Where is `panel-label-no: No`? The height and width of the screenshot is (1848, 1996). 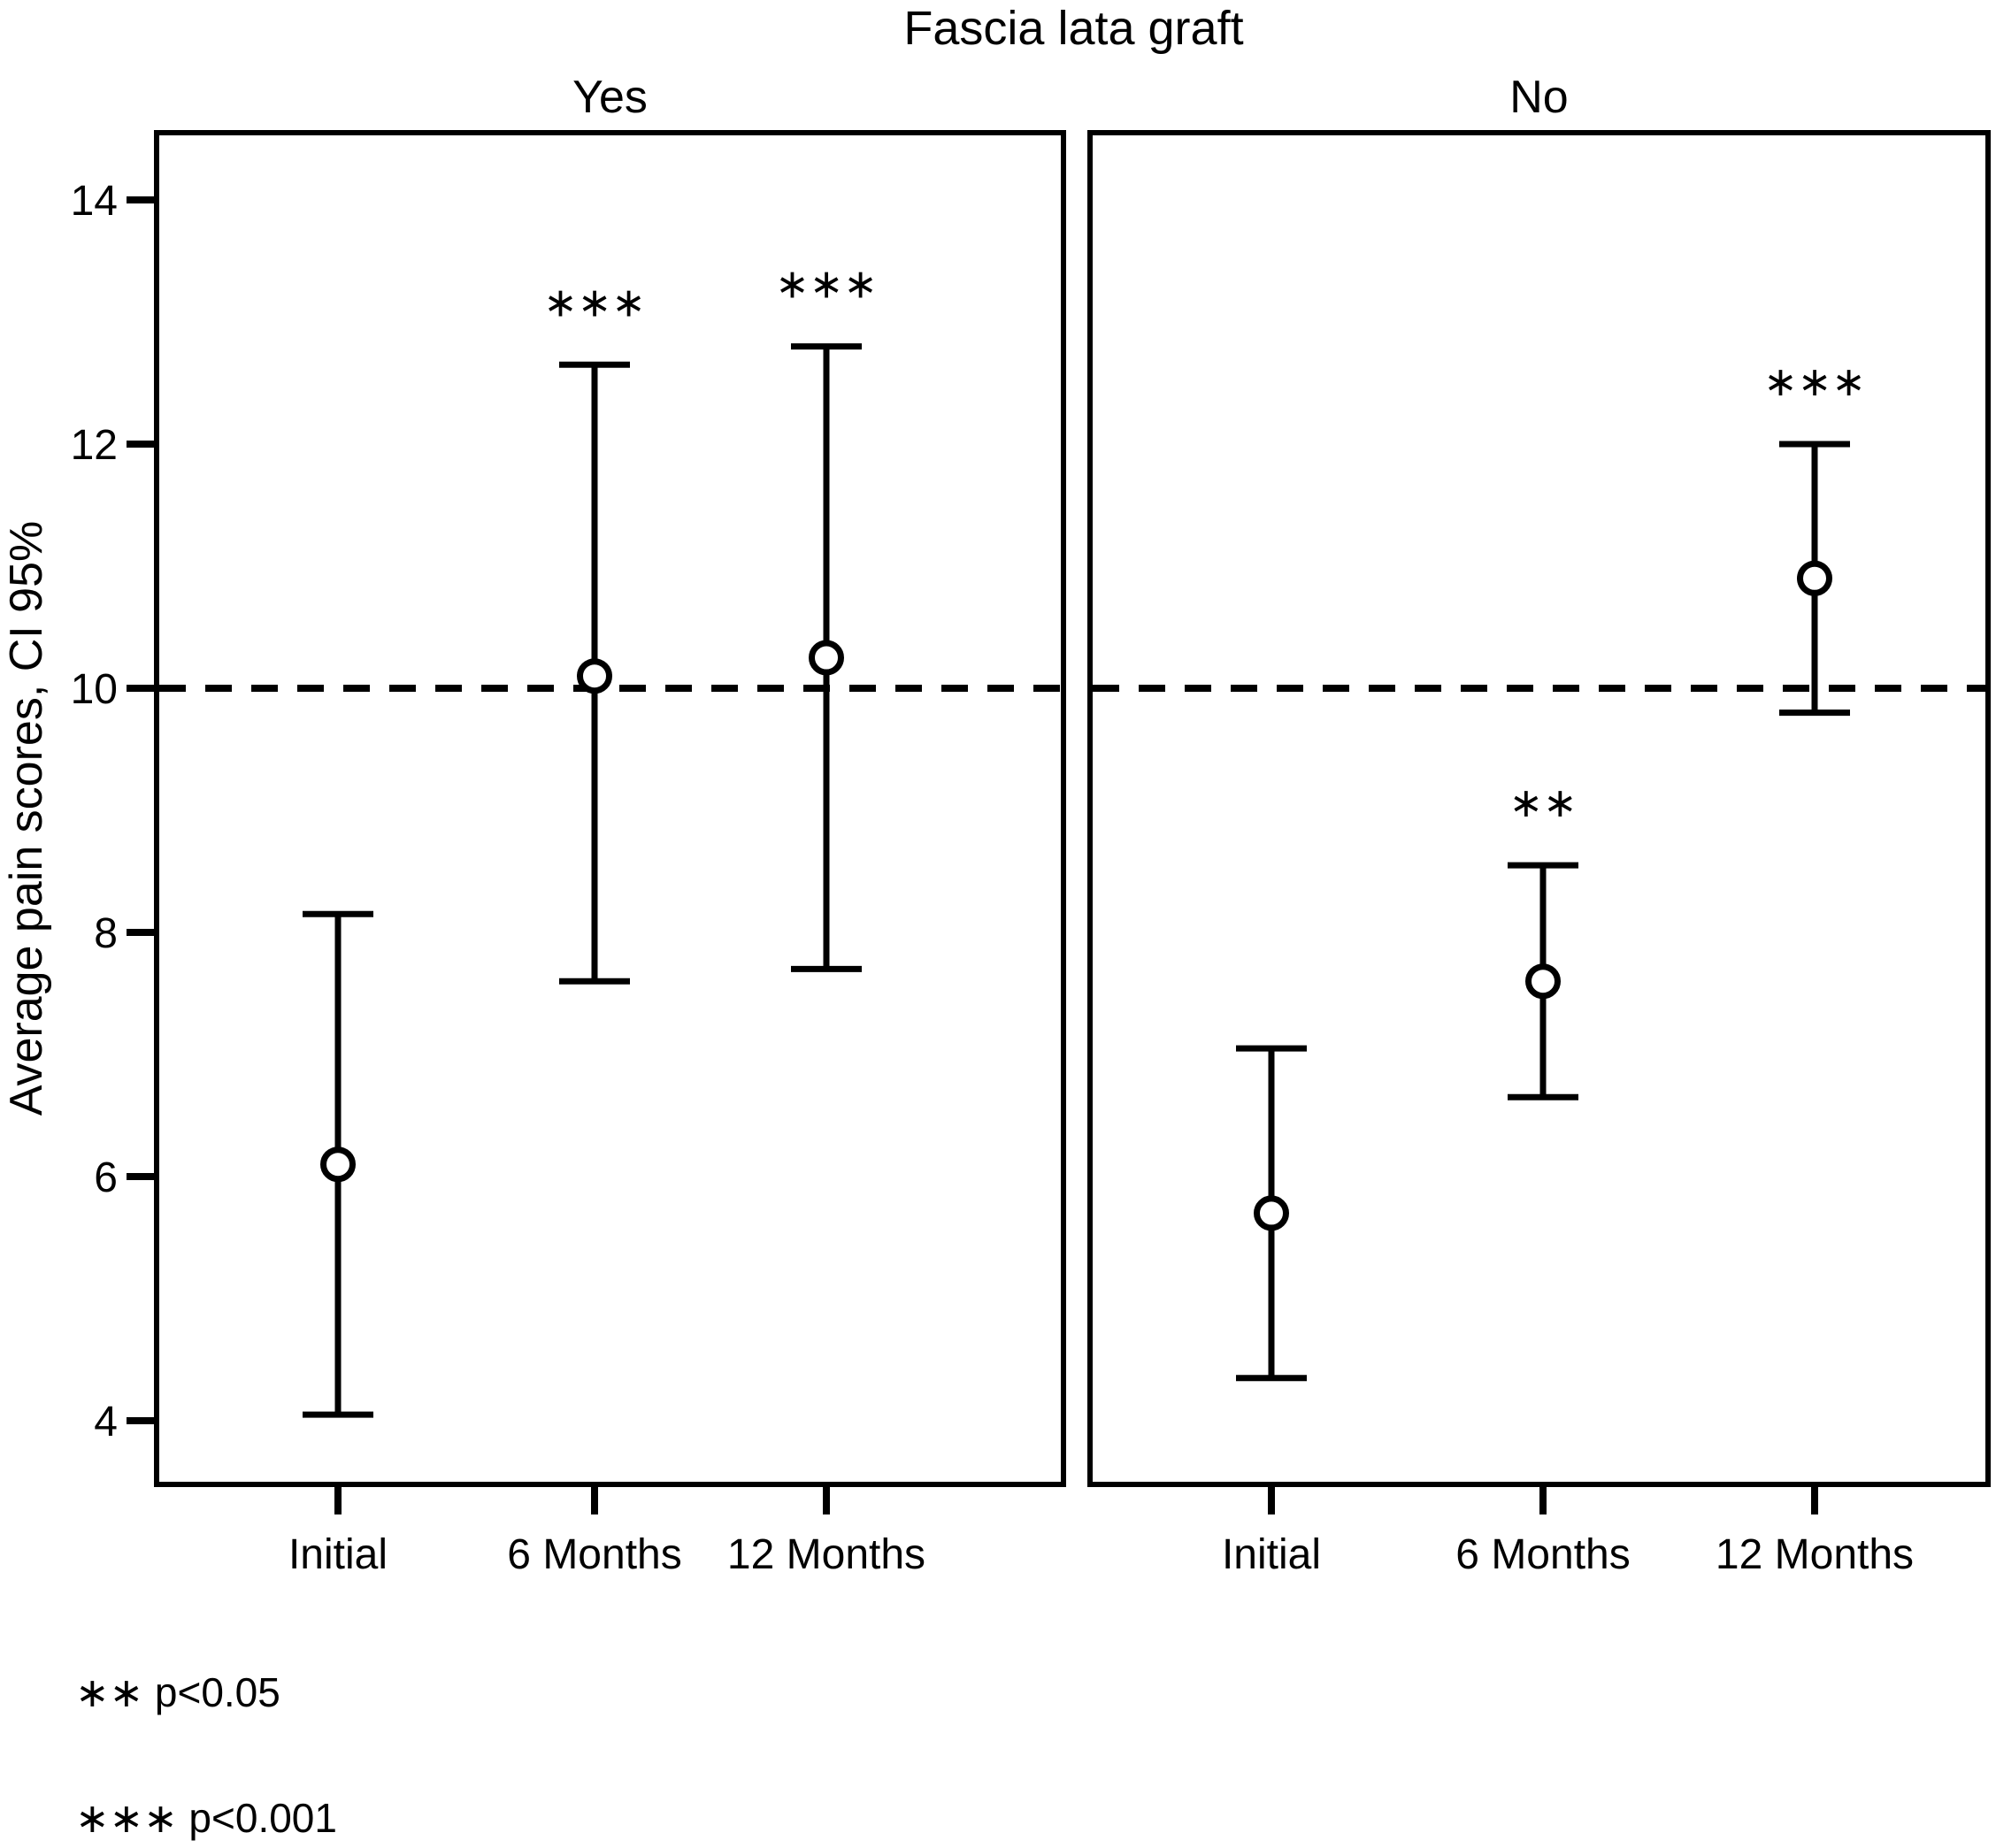
panel-label-no: No is located at coordinates (1539, 97).